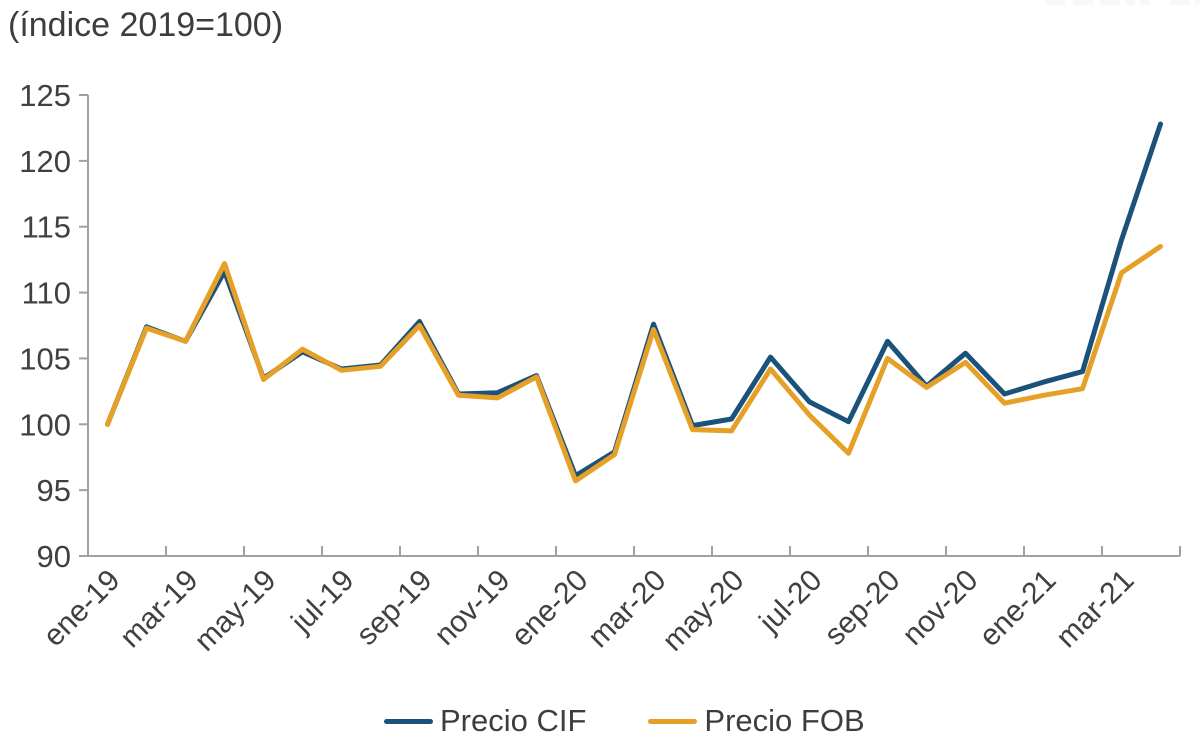  Describe the element at coordinates (45, 358) in the screenshot. I see `y-axis-tick-label: 105` at that location.